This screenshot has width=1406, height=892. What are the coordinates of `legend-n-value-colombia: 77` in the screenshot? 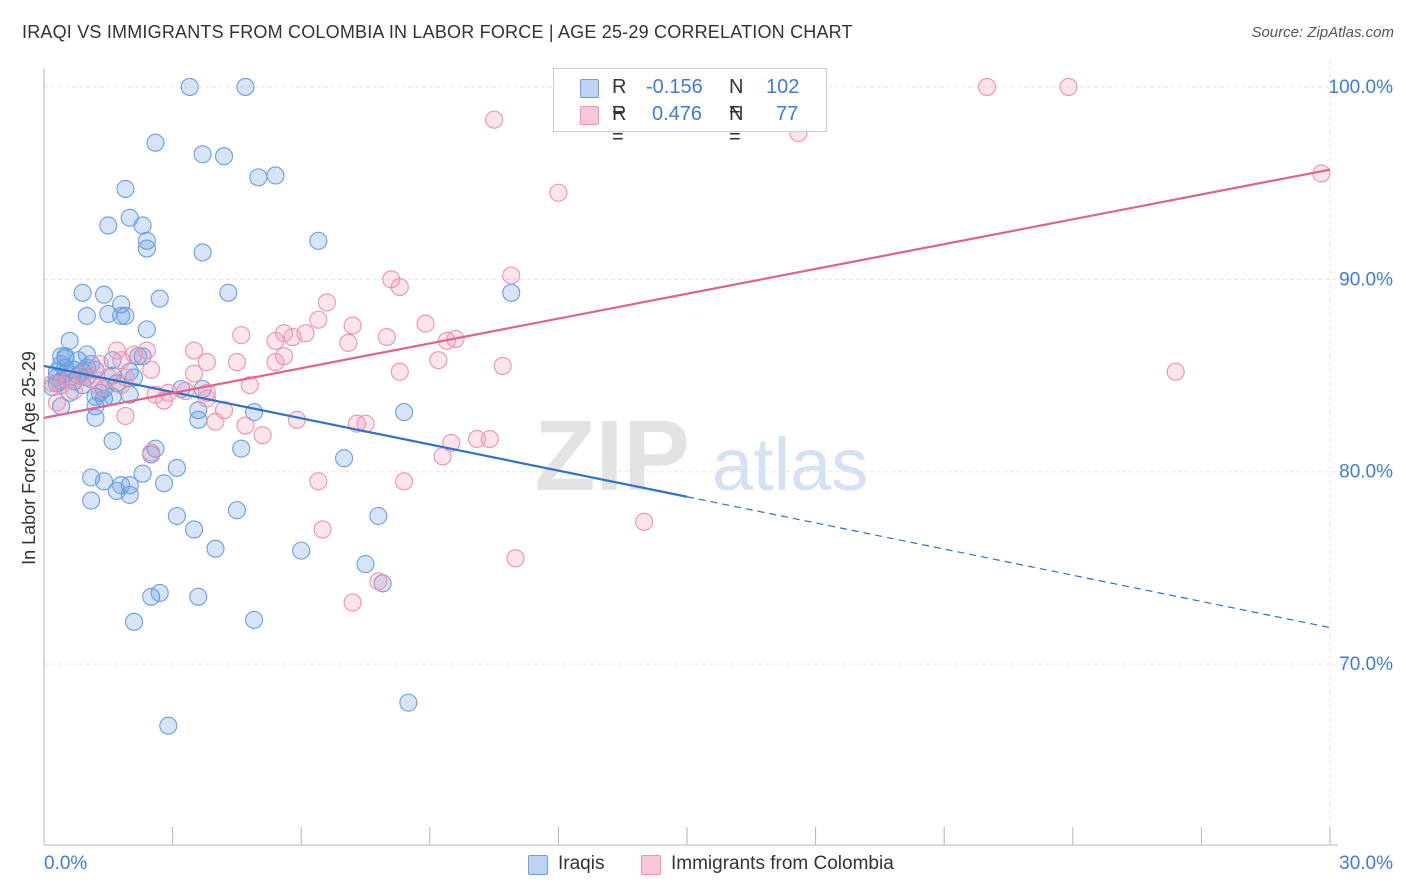 It's located at (787, 114).